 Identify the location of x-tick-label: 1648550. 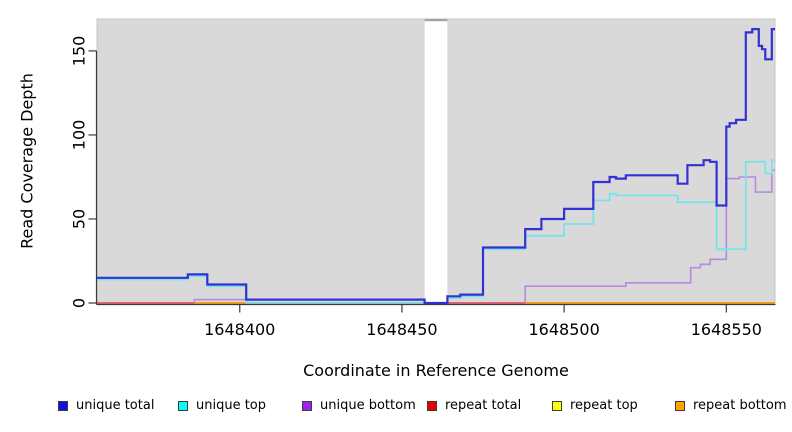
(726, 329).